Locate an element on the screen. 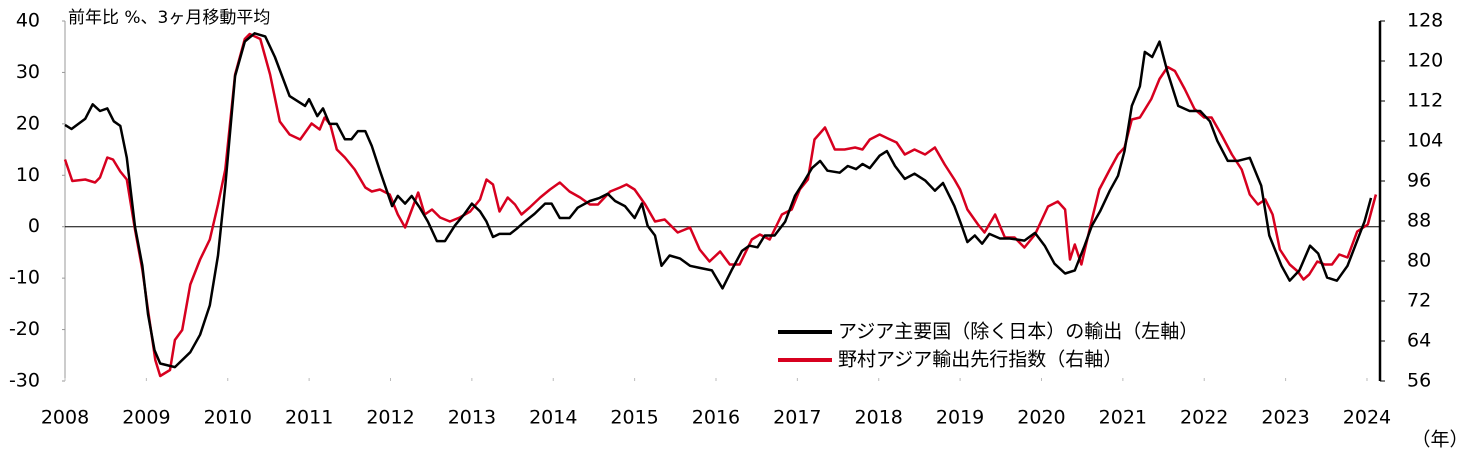 Image resolution: width=1469 pixels, height=457 pixels. chart-title: 前年比 %、3ヶ月移動平均 is located at coordinates (169, 18).